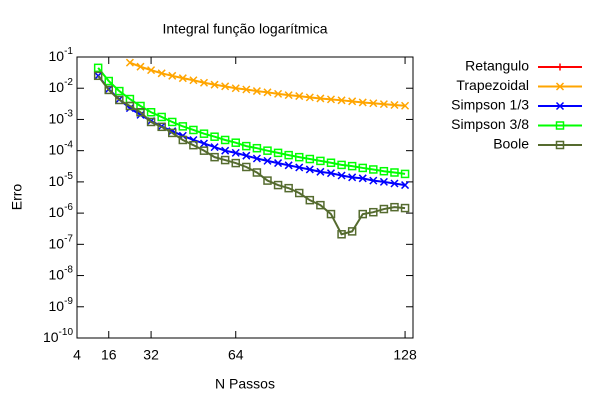  What do you see at coordinates (61, 55) in the screenshot?
I see `y-tick-label: 10⁻¹` at bounding box center [61, 55].